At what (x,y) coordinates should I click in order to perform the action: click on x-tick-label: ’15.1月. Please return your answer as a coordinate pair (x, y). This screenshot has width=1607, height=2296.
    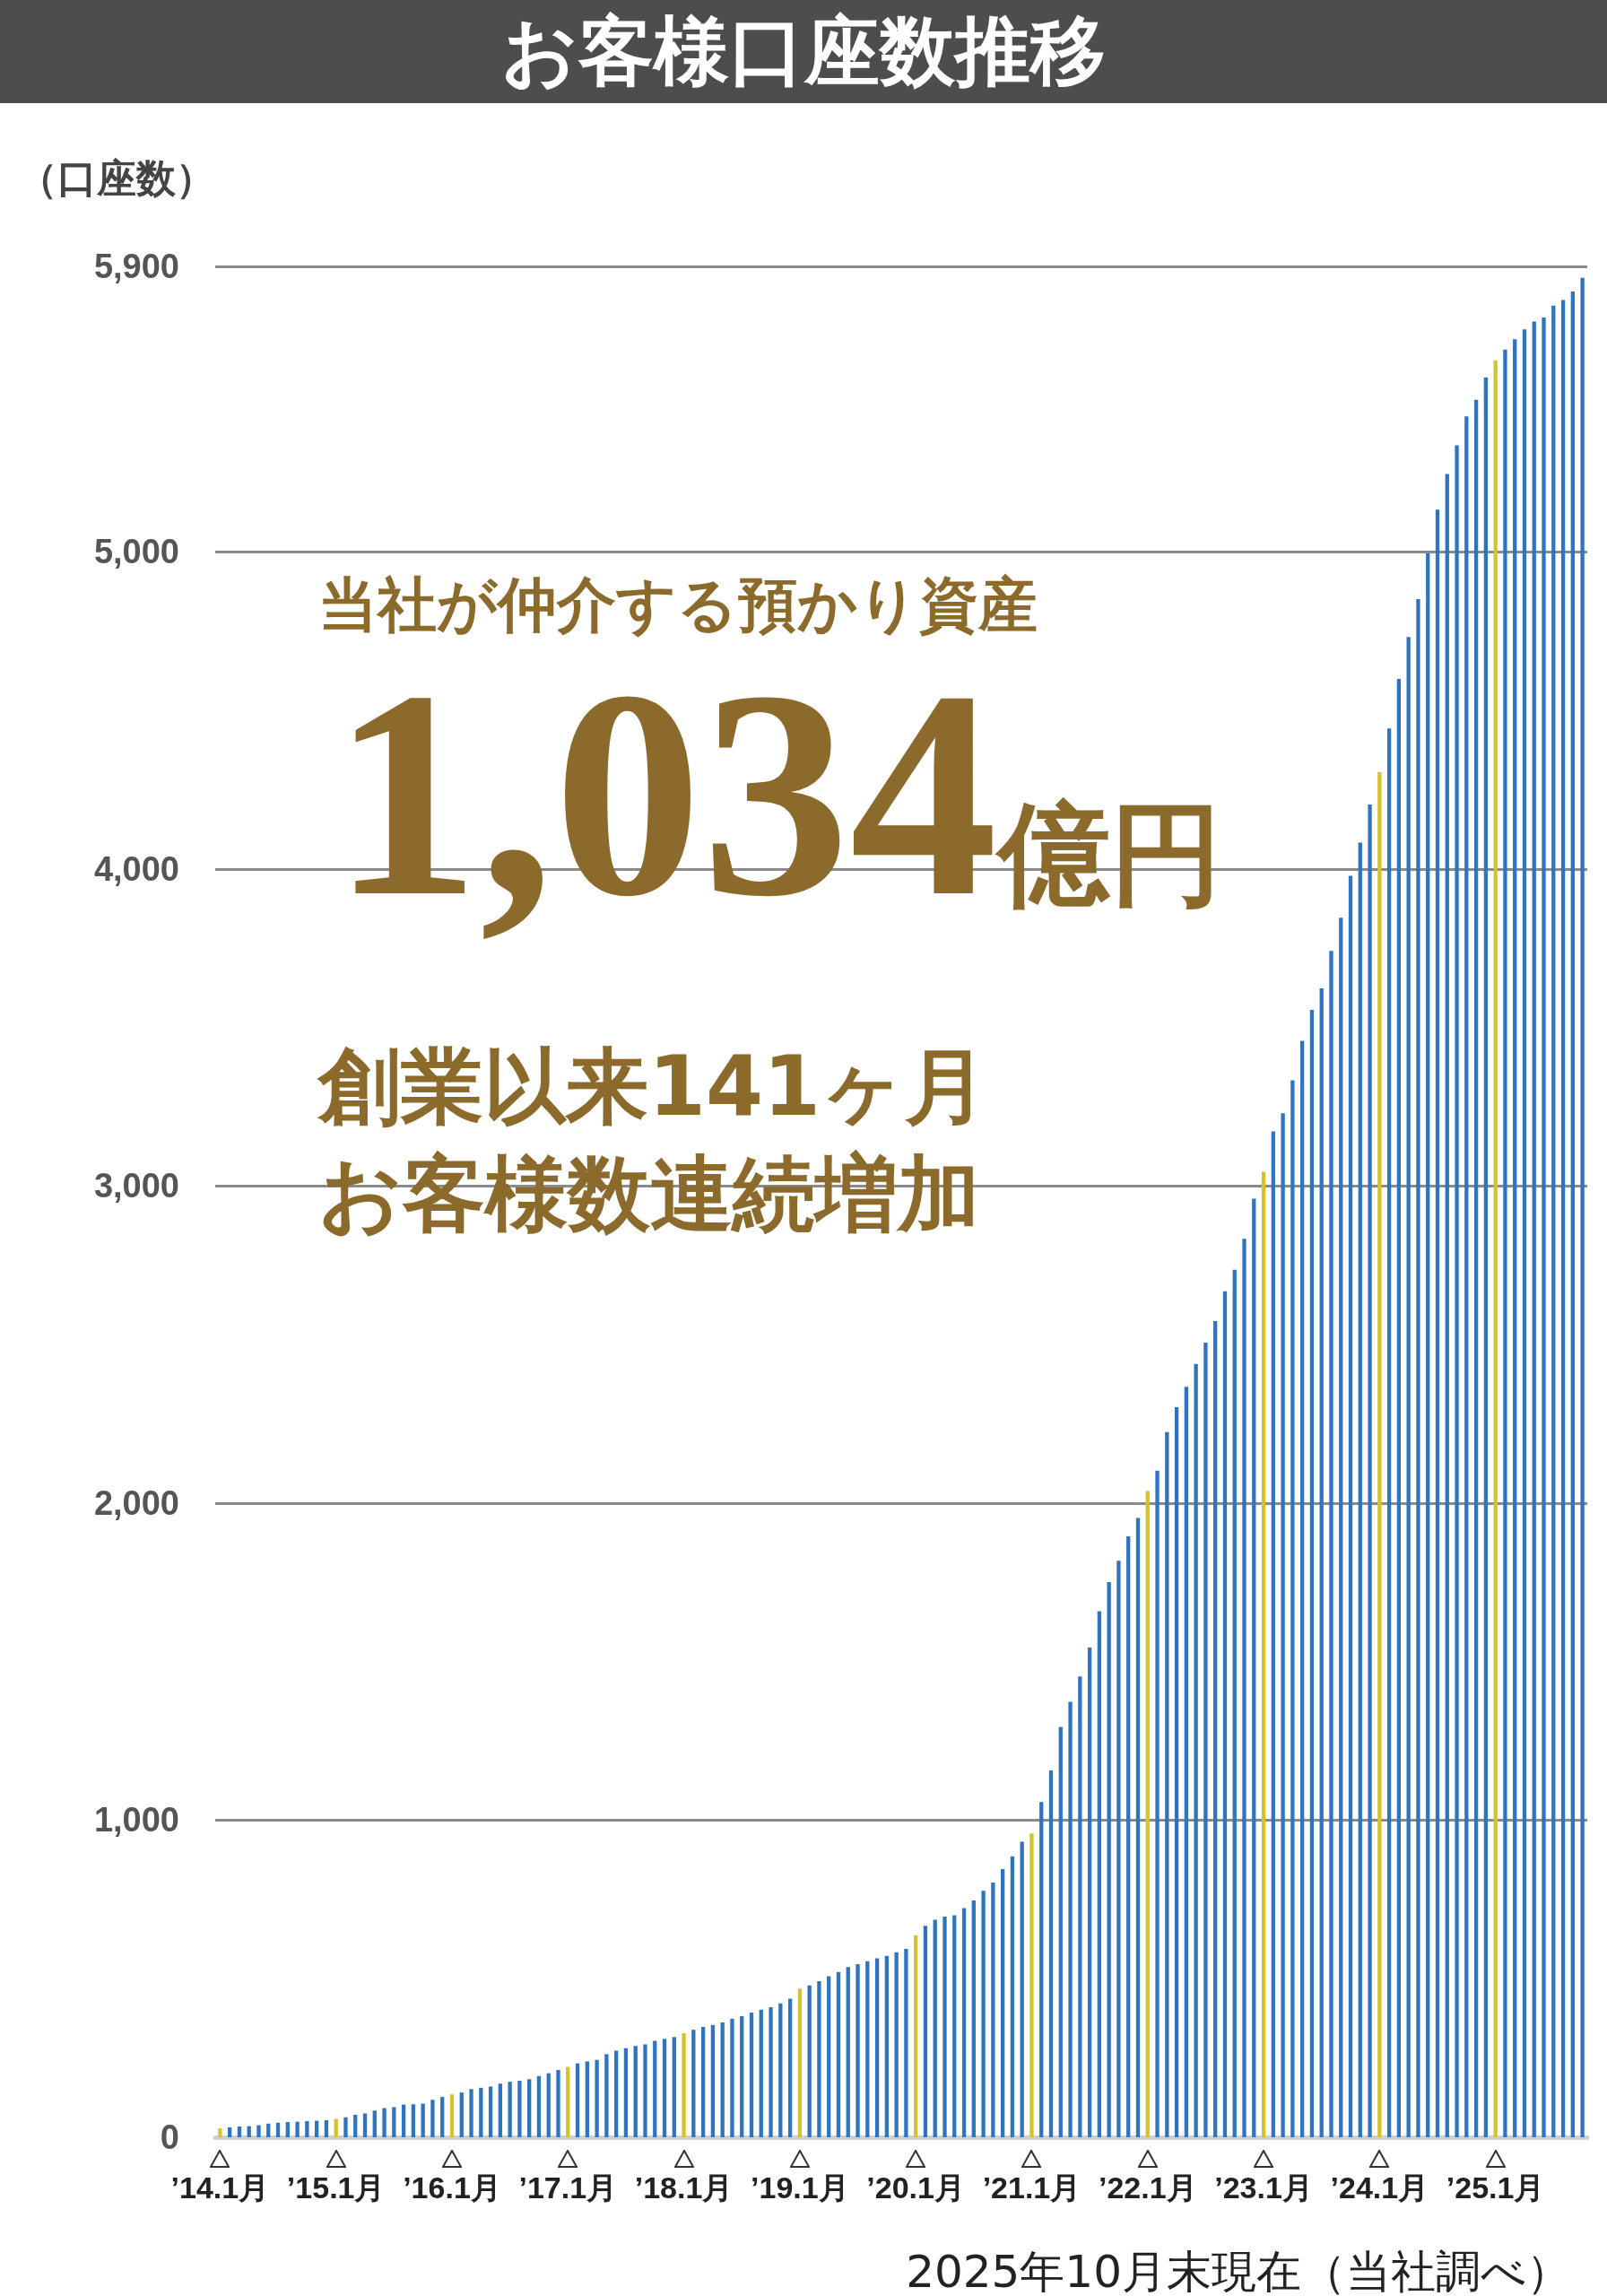
    Looking at the image, I should click on (336, 2187).